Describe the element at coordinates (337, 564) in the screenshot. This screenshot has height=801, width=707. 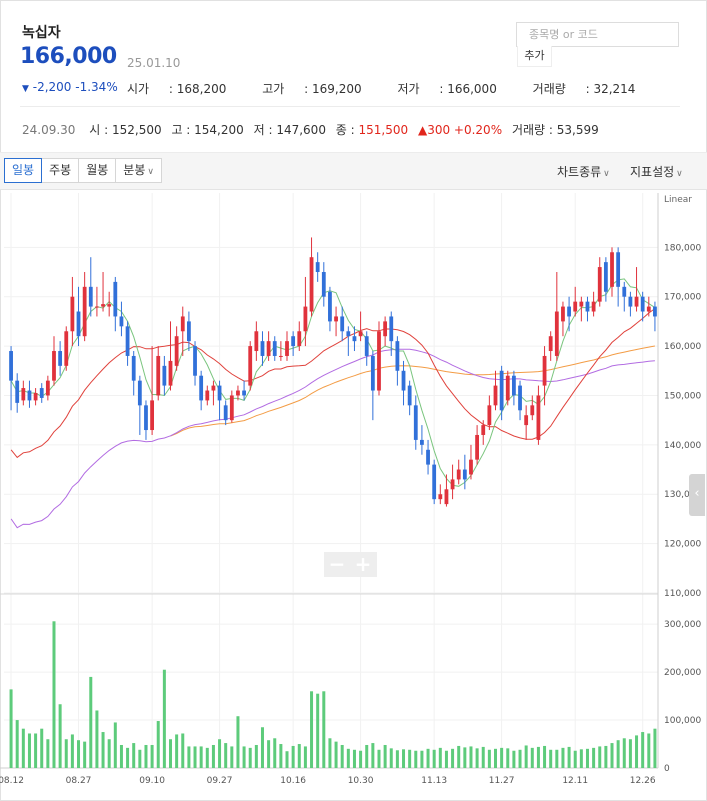
I see `zoom-out-button: −` at that location.